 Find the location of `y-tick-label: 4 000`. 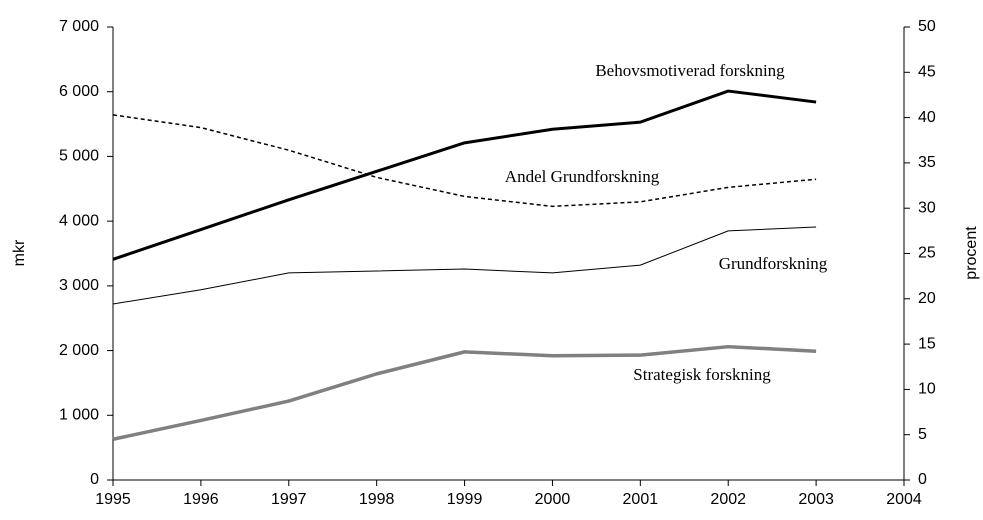

y-tick-label: 4 000 is located at coordinates (79, 220).